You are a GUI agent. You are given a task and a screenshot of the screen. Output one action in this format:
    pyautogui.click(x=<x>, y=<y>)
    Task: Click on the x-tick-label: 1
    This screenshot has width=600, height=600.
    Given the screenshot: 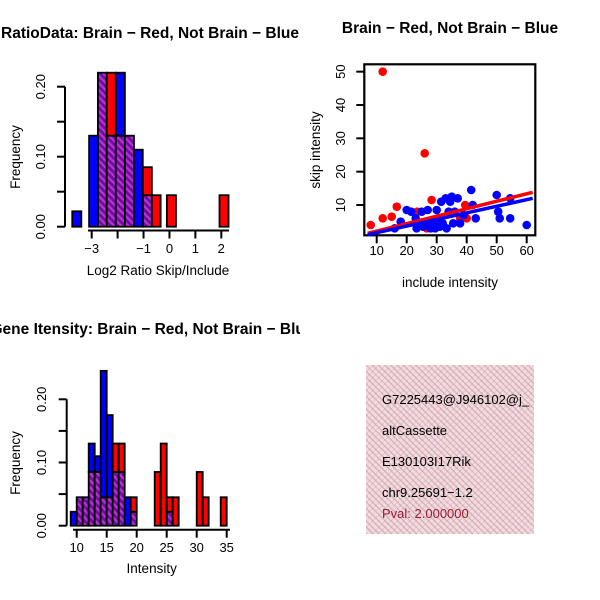 What is the action you would take?
    pyautogui.click(x=195, y=248)
    